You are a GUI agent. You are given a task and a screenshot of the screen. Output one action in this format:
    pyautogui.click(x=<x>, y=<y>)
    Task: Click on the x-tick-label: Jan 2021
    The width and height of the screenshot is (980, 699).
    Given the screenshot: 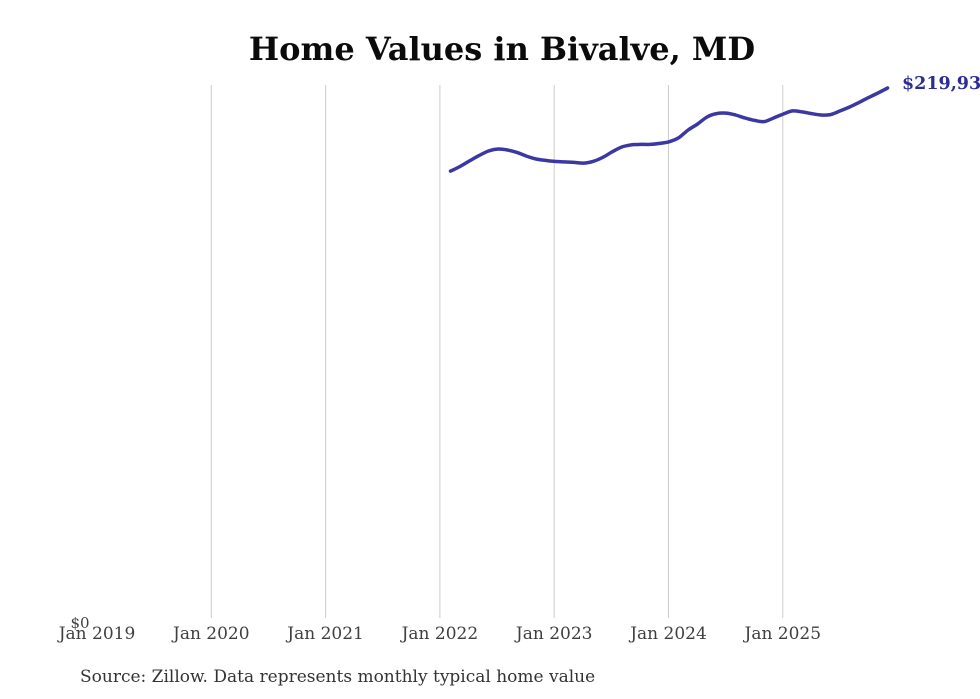 What is the action you would take?
    pyautogui.click(x=324, y=634)
    